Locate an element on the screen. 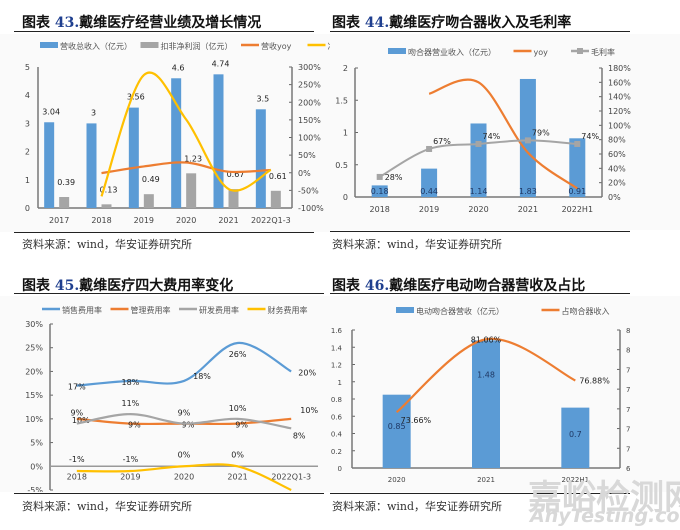 This screenshot has height=530, width=680. data-label: 1.83 is located at coordinates (528, 191).